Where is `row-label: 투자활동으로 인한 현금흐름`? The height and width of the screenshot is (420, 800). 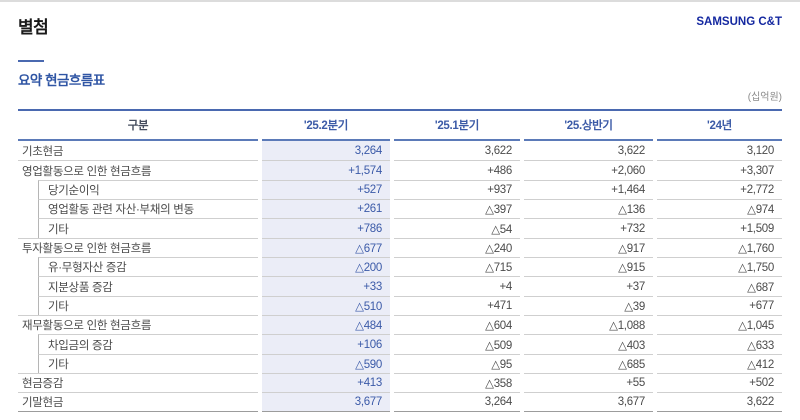 row-label: 투자활동으로 인한 현금흐름 is located at coordinates (87, 248).